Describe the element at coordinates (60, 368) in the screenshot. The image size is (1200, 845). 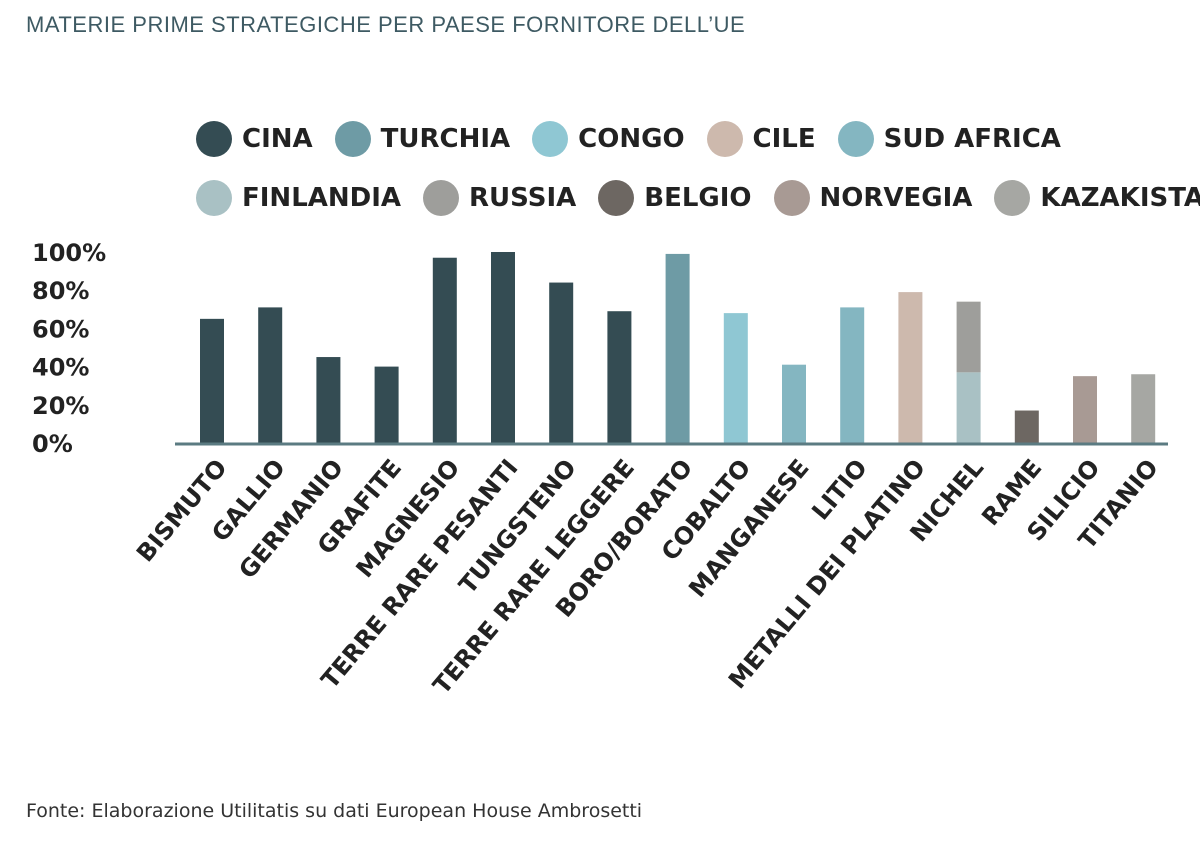
I see `y-tick-label: 40%` at that location.